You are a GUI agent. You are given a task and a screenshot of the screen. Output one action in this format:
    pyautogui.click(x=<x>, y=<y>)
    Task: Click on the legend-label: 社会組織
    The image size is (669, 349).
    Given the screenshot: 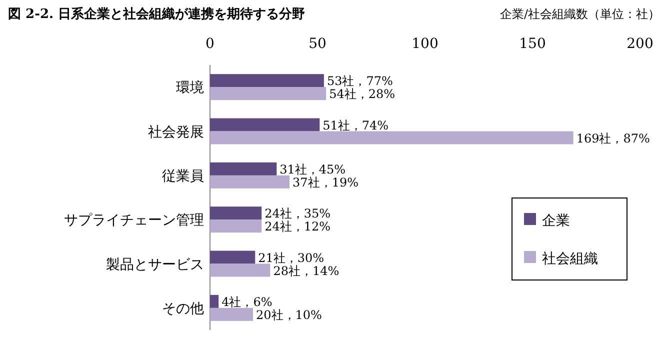 What is the action you would take?
    pyautogui.click(x=570, y=259)
    